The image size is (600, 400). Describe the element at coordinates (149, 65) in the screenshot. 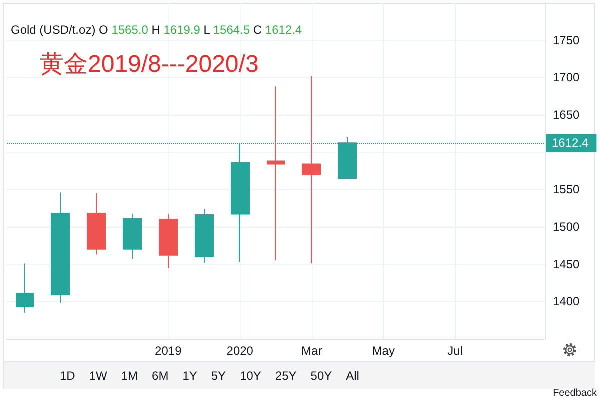

I see `annotation: 黄金2019/8---2020/3` at that location.